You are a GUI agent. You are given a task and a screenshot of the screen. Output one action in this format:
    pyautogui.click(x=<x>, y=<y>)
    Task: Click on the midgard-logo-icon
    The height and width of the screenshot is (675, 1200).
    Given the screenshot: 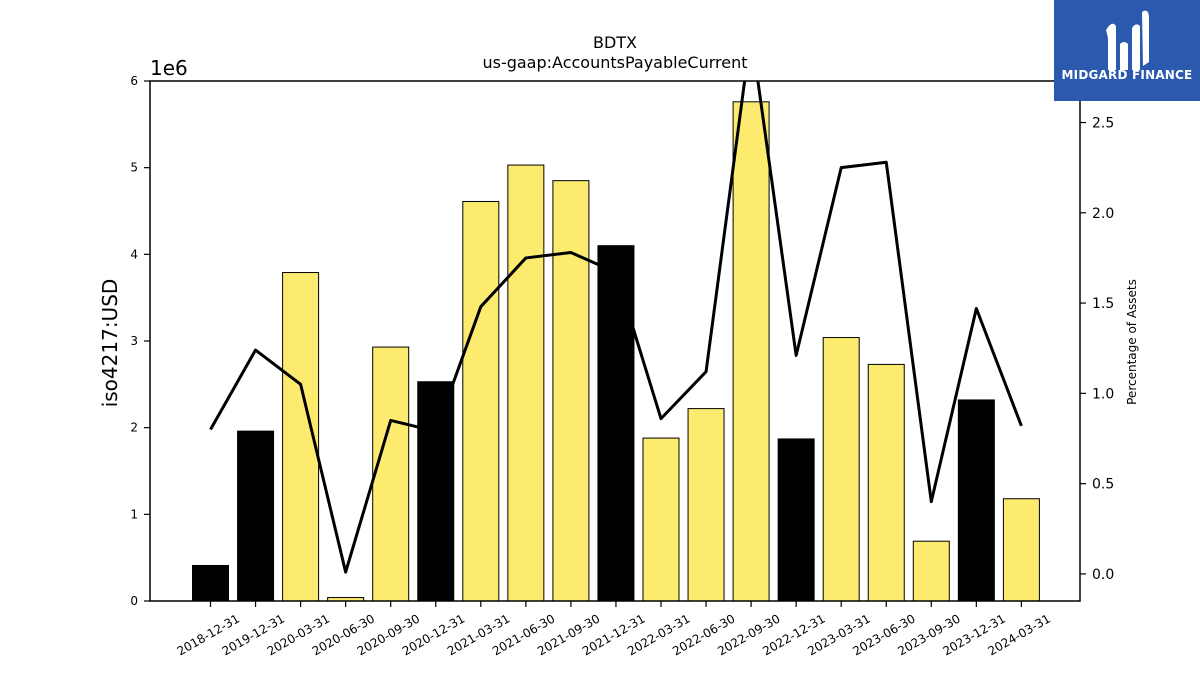 What is the action you would take?
    pyautogui.click(x=1127, y=40)
    